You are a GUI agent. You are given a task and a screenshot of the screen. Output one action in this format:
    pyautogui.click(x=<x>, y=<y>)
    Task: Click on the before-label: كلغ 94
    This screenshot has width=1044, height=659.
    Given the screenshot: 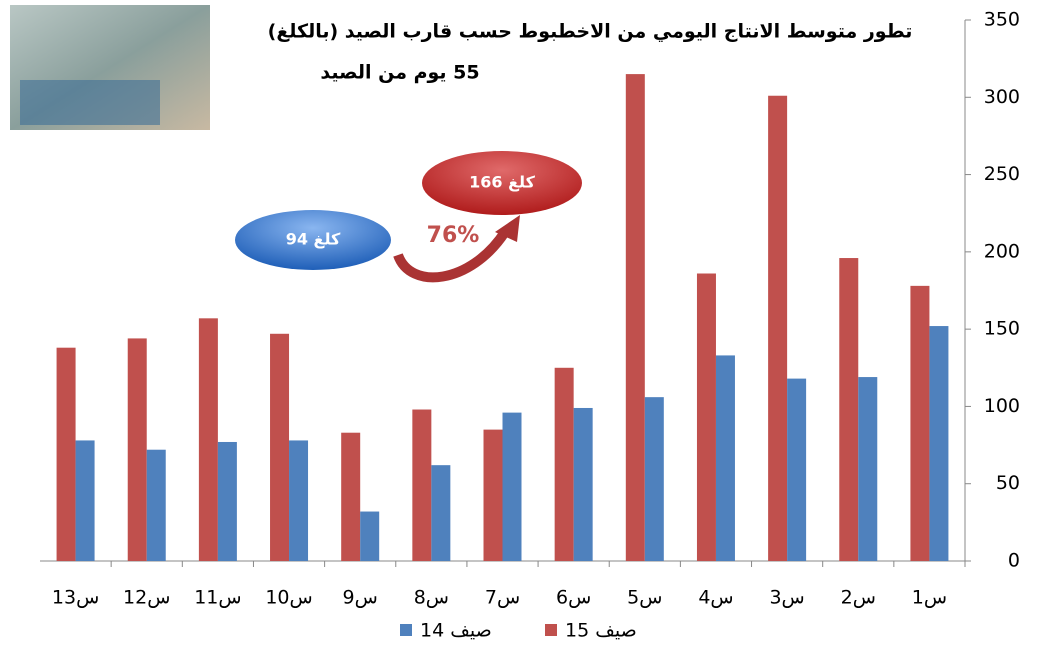 What is the action you would take?
    pyautogui.click(x=313, y=239)
    